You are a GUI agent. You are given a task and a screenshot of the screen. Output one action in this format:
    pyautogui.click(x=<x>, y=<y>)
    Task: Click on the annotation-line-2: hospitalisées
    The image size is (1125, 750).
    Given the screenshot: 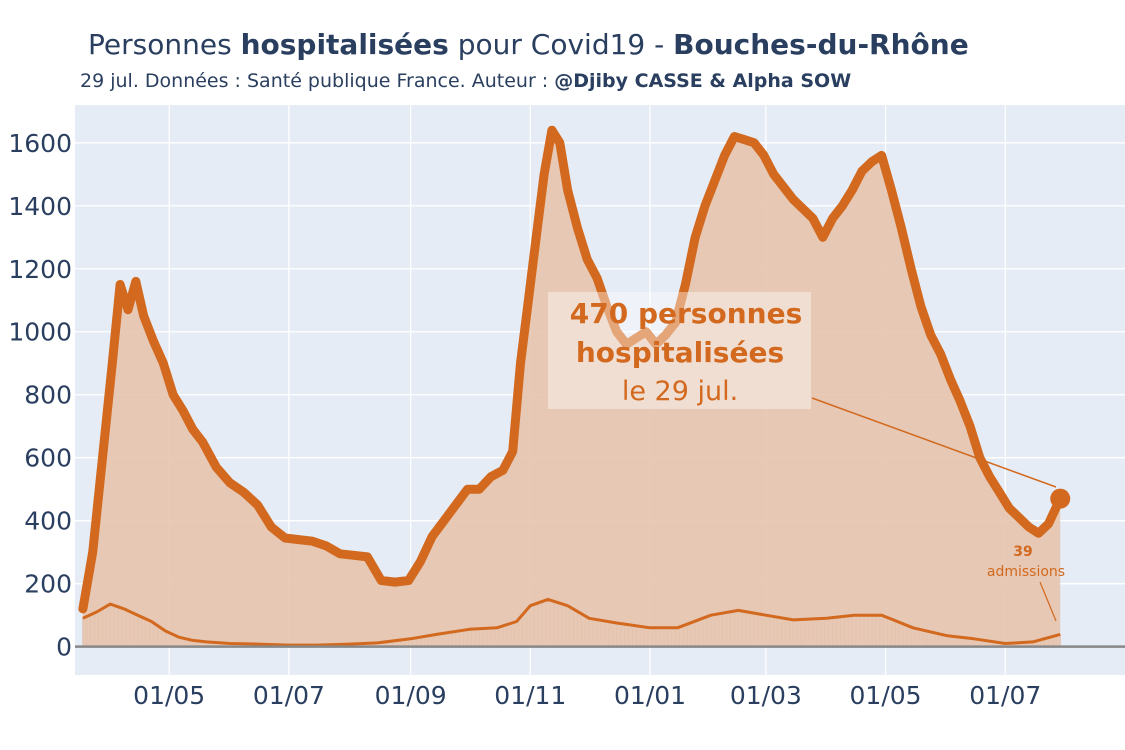 What is the action you would take?
    pyautogui.click(x=680, y=352)
    